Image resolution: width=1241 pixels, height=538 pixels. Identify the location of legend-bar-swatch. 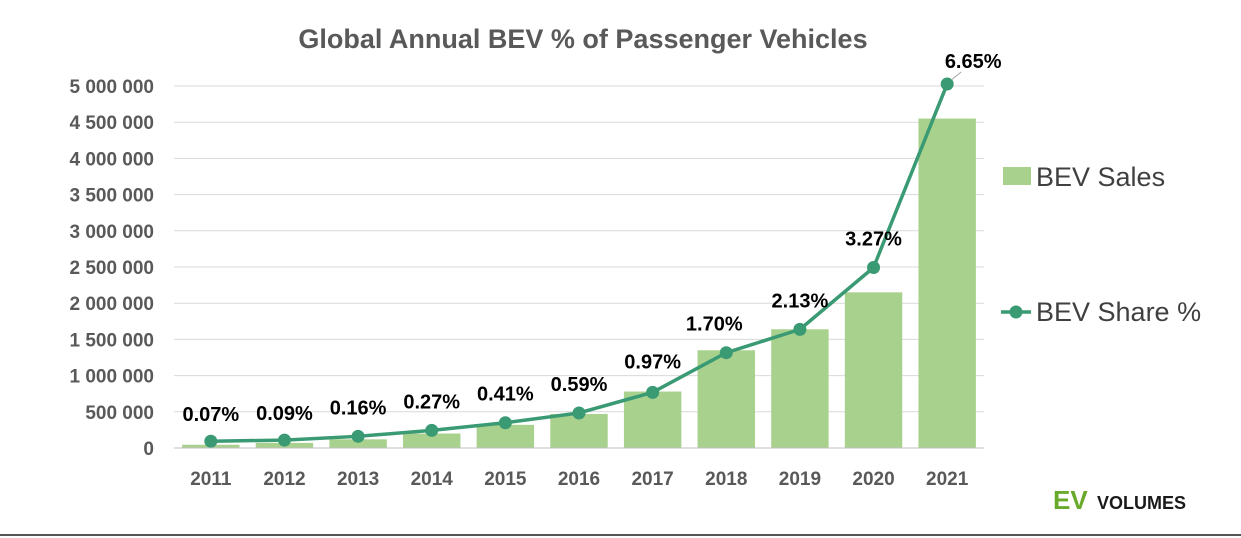
(1017, 176).